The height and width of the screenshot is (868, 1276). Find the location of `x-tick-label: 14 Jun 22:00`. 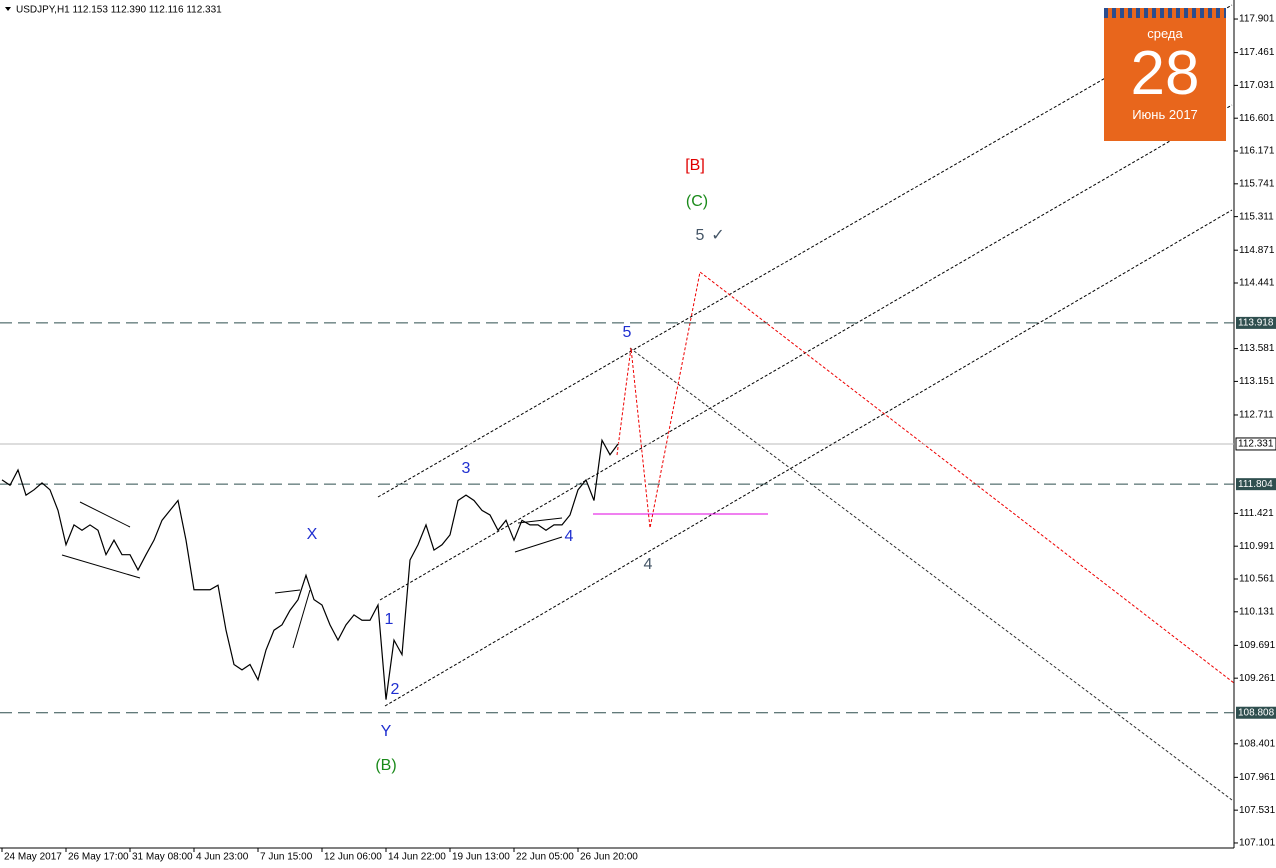

x-tick-label: 14 Jun 22:00 is located at coordinates (417, 857).